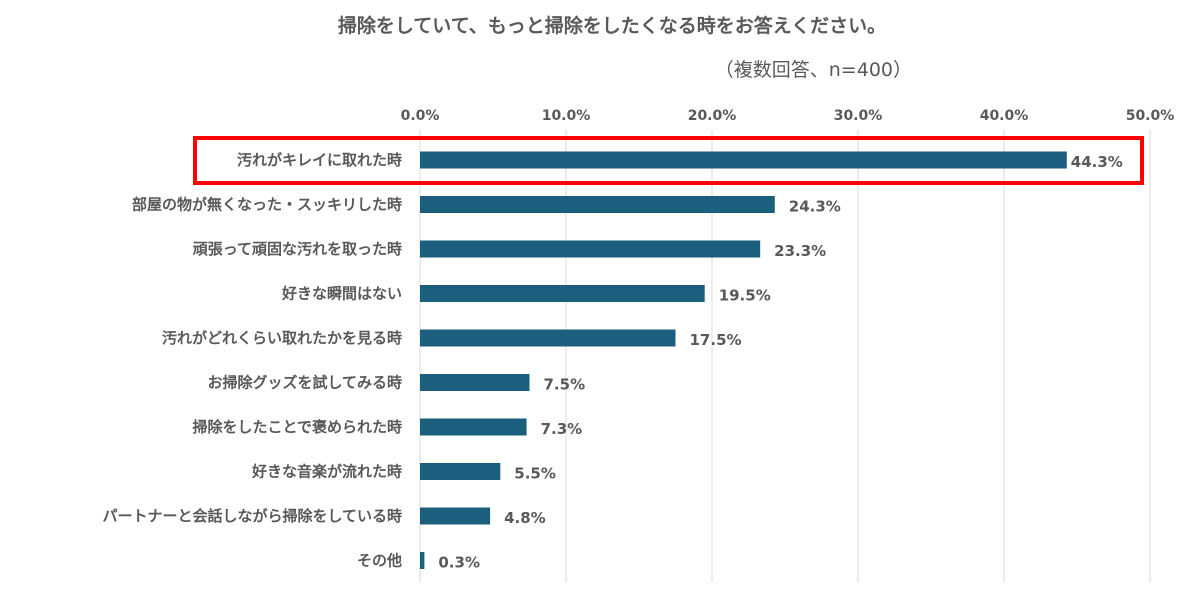 Image resolution: width=1200 pixels, height=601 pixels. Describe the element at coordinates (712, 116) in the screenshot. I see `x-tick-label: 20.0%` at that location.